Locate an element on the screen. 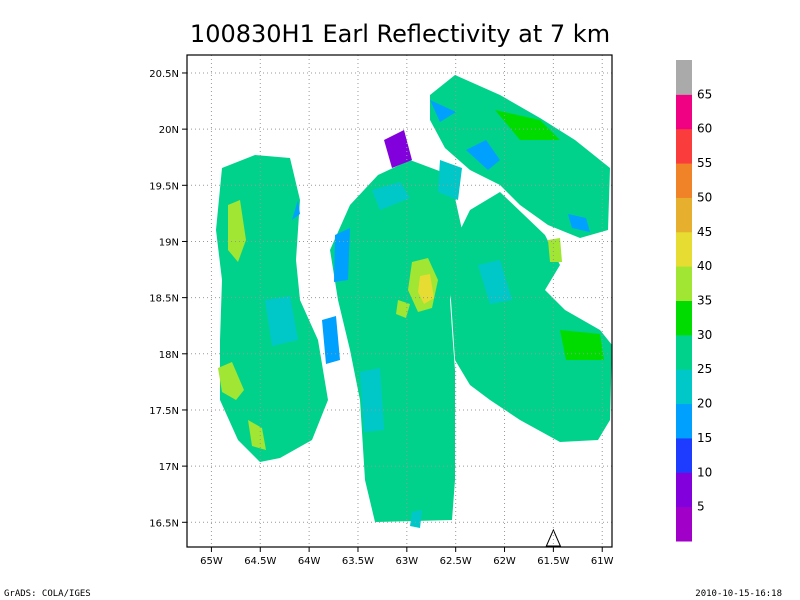 The image size is (800, 600). cell-b2 is located at coordinates (372, 400).